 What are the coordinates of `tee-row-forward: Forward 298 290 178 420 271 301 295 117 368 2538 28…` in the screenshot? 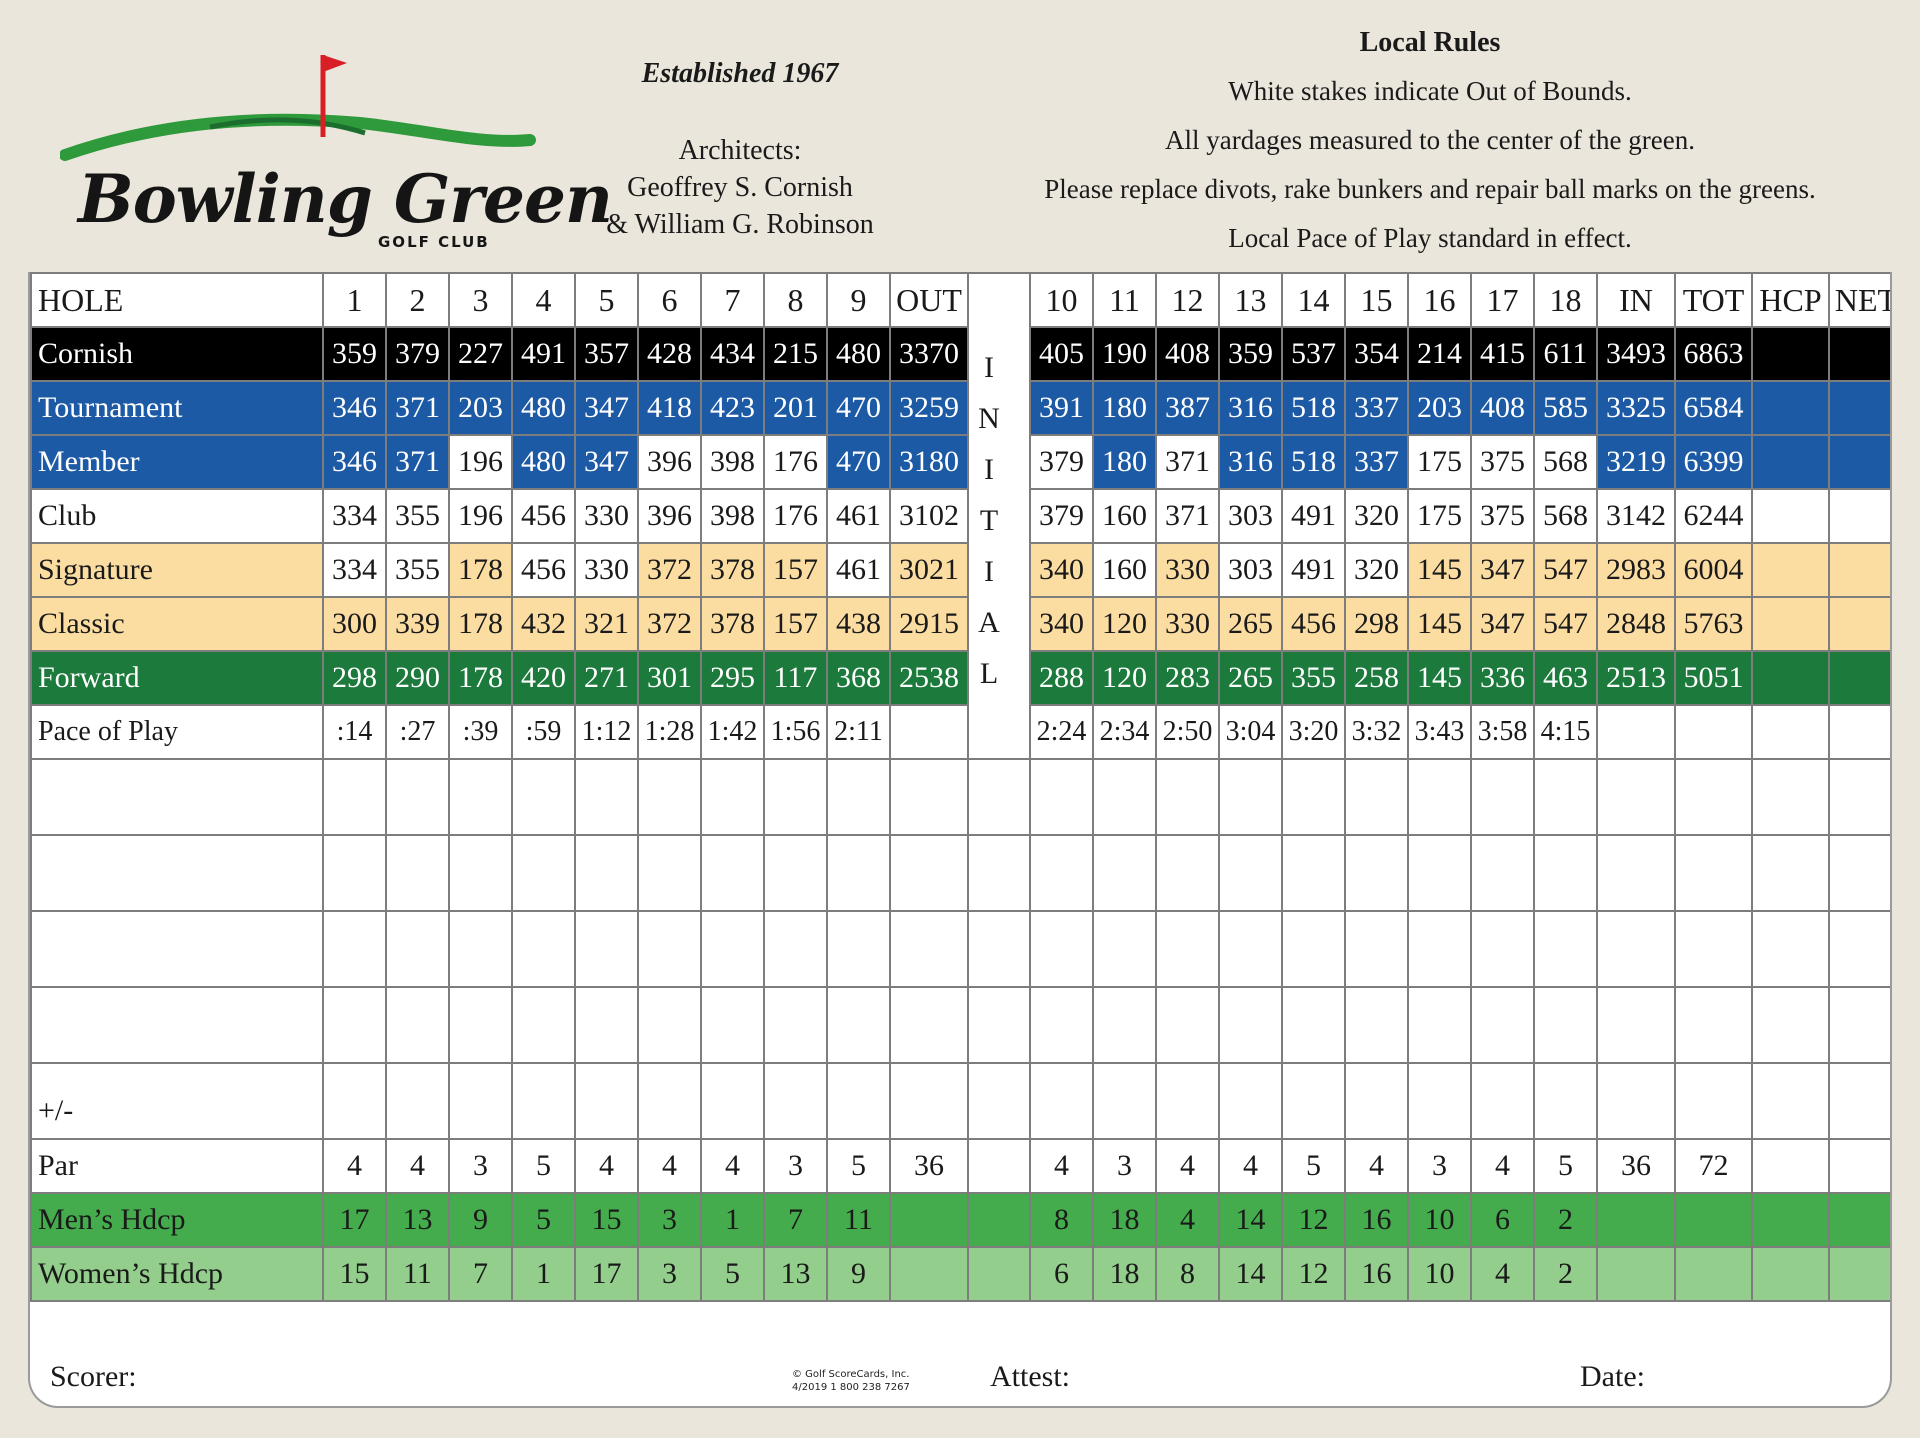 It's located at (960, 678).